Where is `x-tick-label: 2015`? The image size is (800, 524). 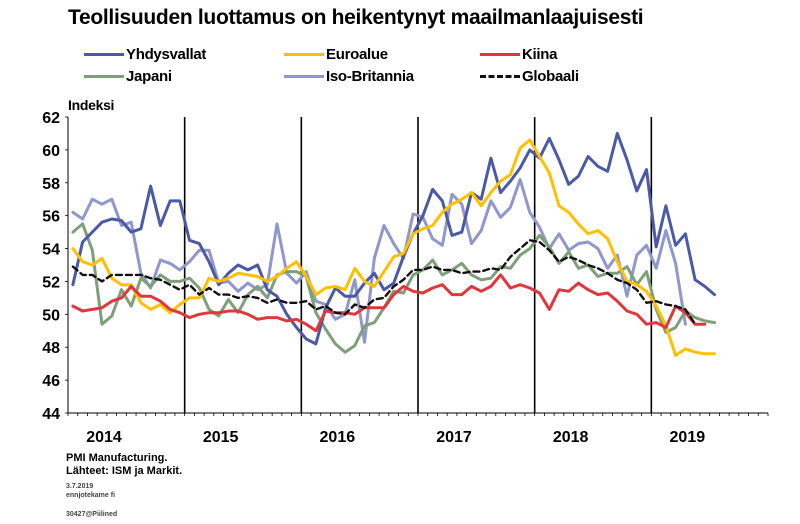
x-tick-label: 2015 is located at coordinates (221, 437).